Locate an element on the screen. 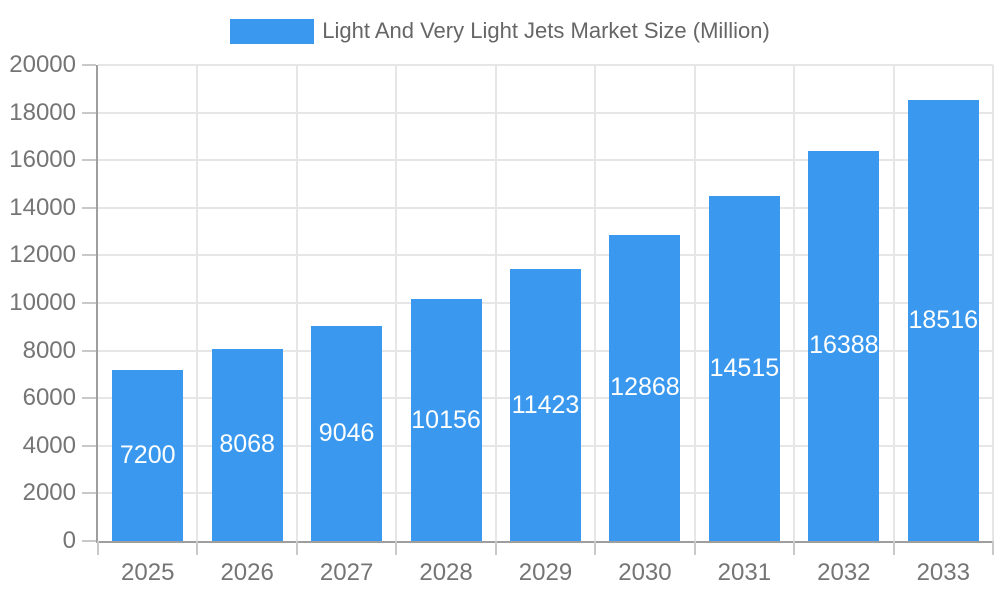 The image size is (1000, 600). bar-value-label: 14515 is located at coordinates (744, 367).